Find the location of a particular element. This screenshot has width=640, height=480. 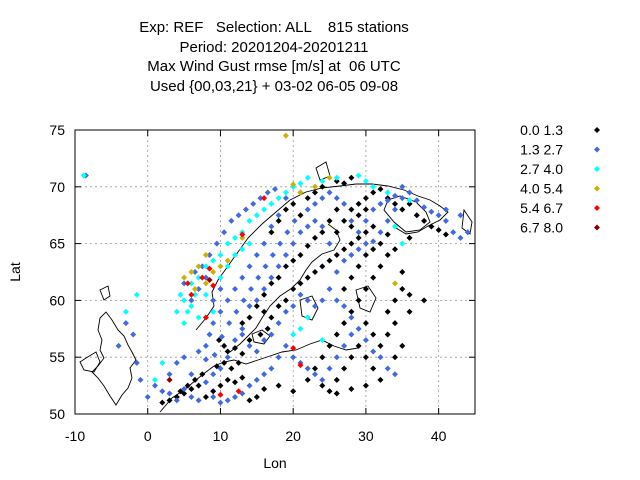

x-tick-label: 0 is located at coordinates (148, 436).